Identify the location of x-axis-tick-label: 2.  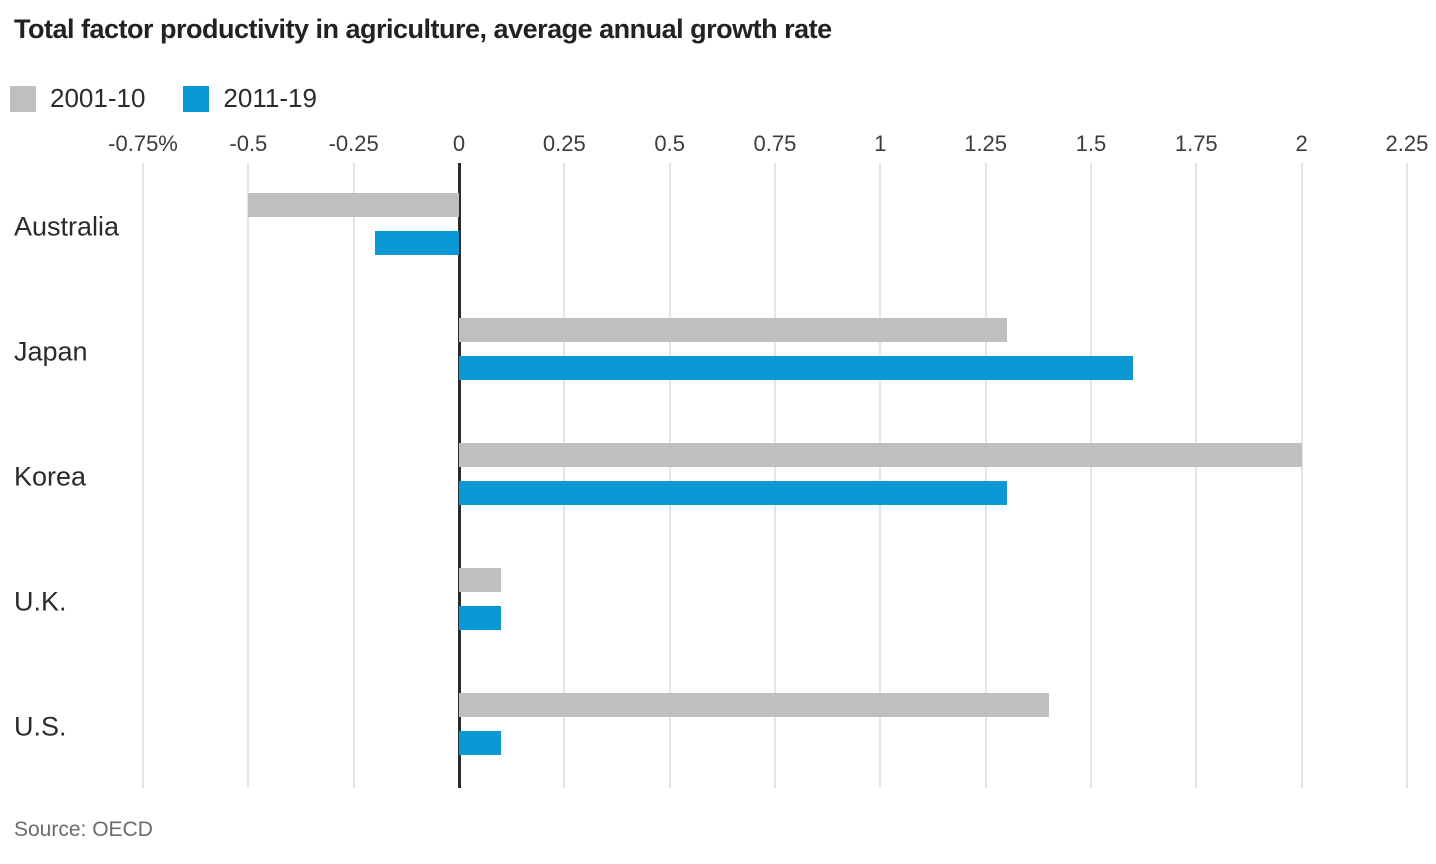
(1301, 143).